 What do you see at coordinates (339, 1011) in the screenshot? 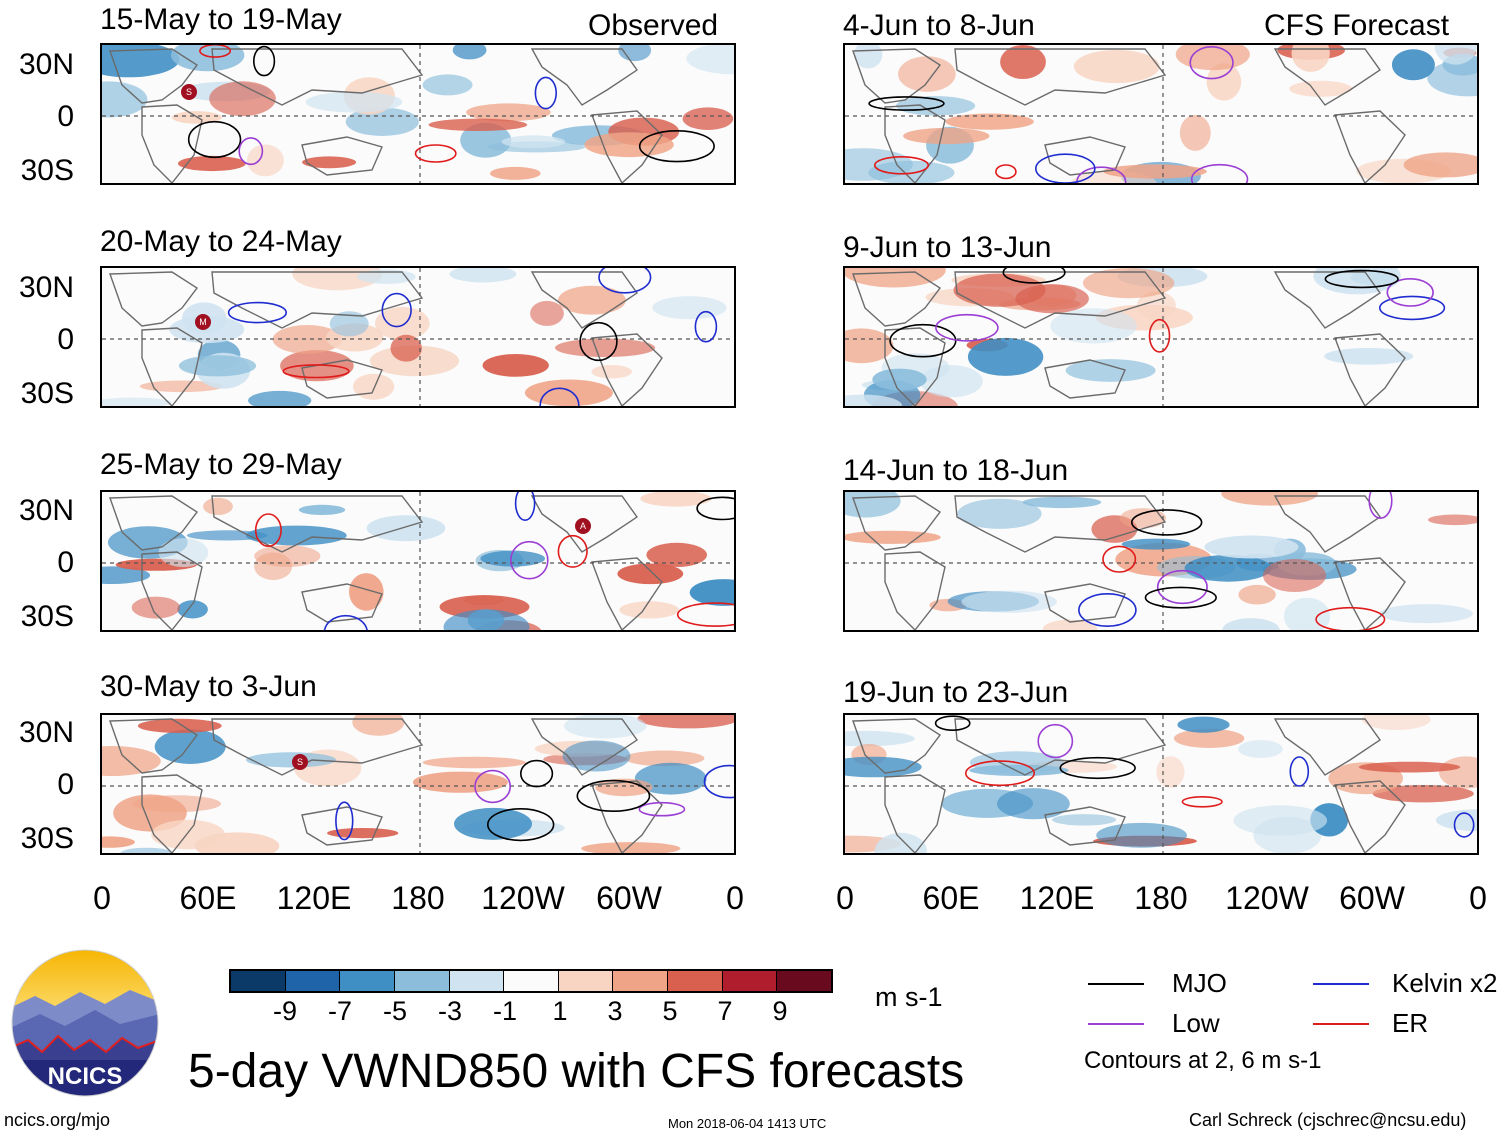
I see `colorbar-tick-label: -7` at bounding box center [339, 1011].